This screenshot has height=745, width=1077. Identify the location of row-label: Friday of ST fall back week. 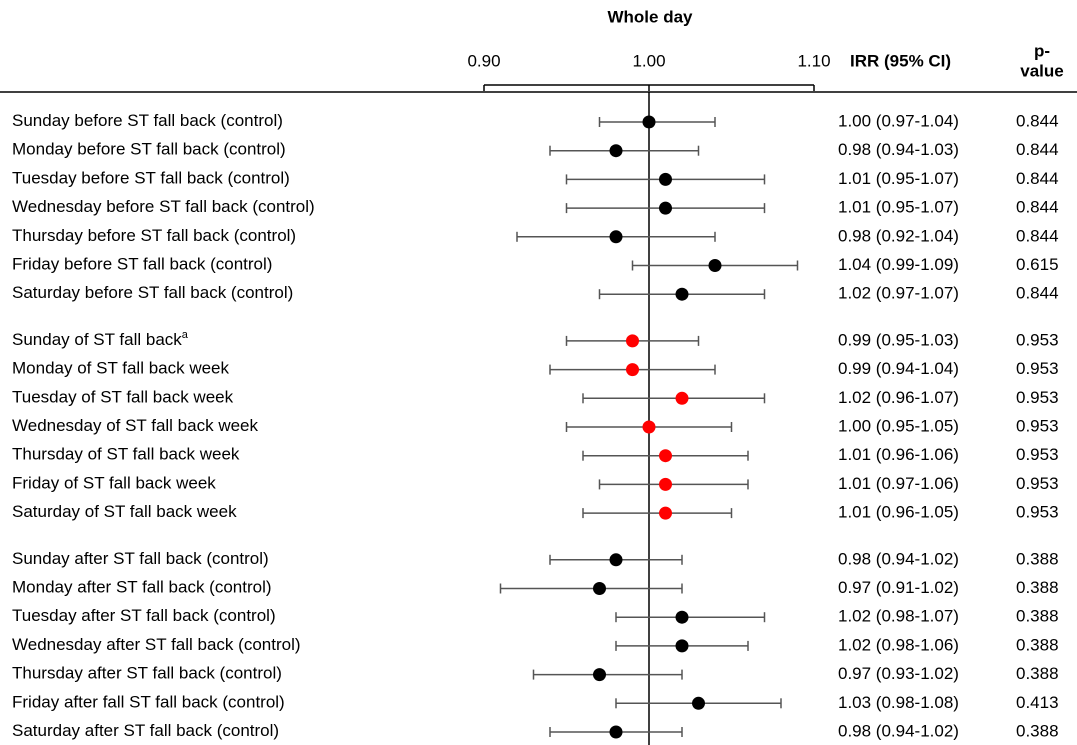
(114, 483).